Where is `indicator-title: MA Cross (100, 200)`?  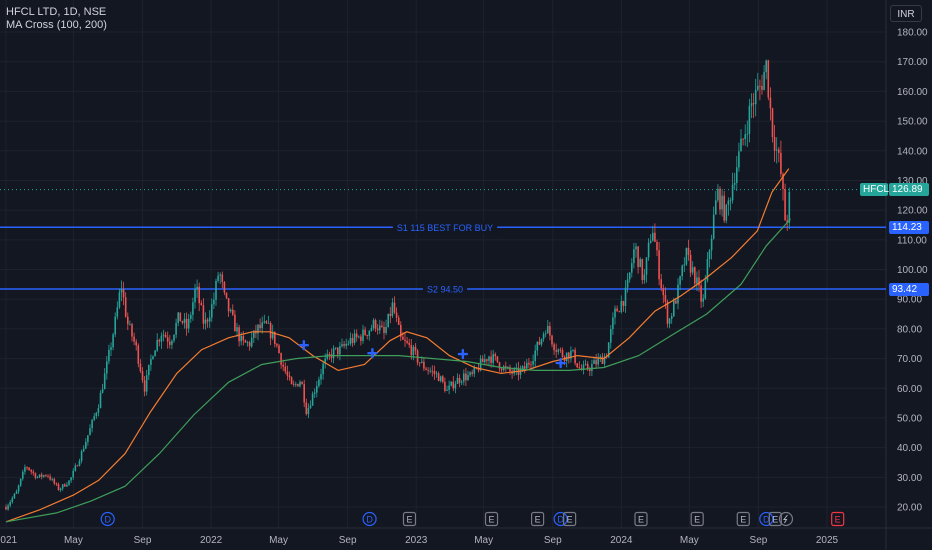 indicator-title: MA Cross (100, 200) is located at coordinates (56, 25).